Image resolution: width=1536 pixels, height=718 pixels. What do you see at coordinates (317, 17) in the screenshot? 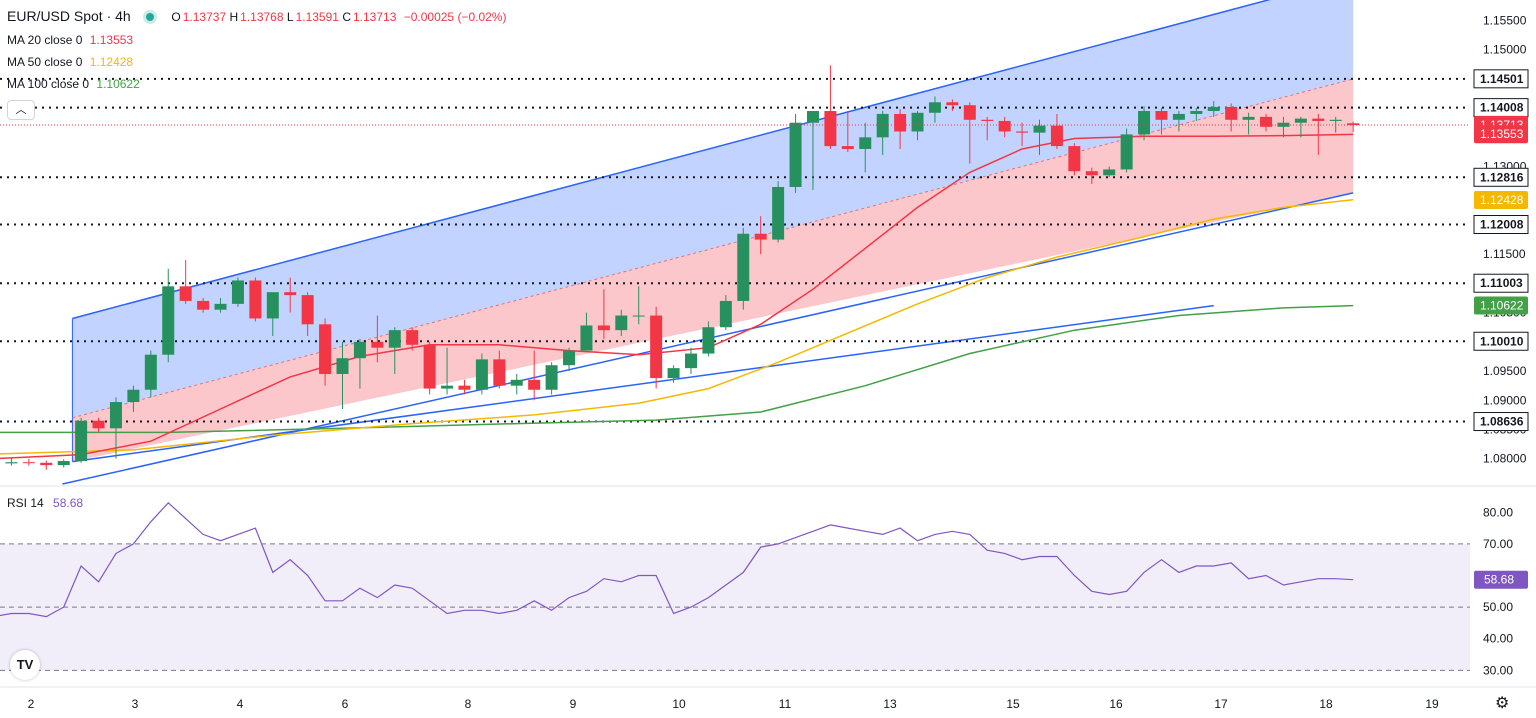
I see `low-value: 1.13591` at bounding box center [317, 17].